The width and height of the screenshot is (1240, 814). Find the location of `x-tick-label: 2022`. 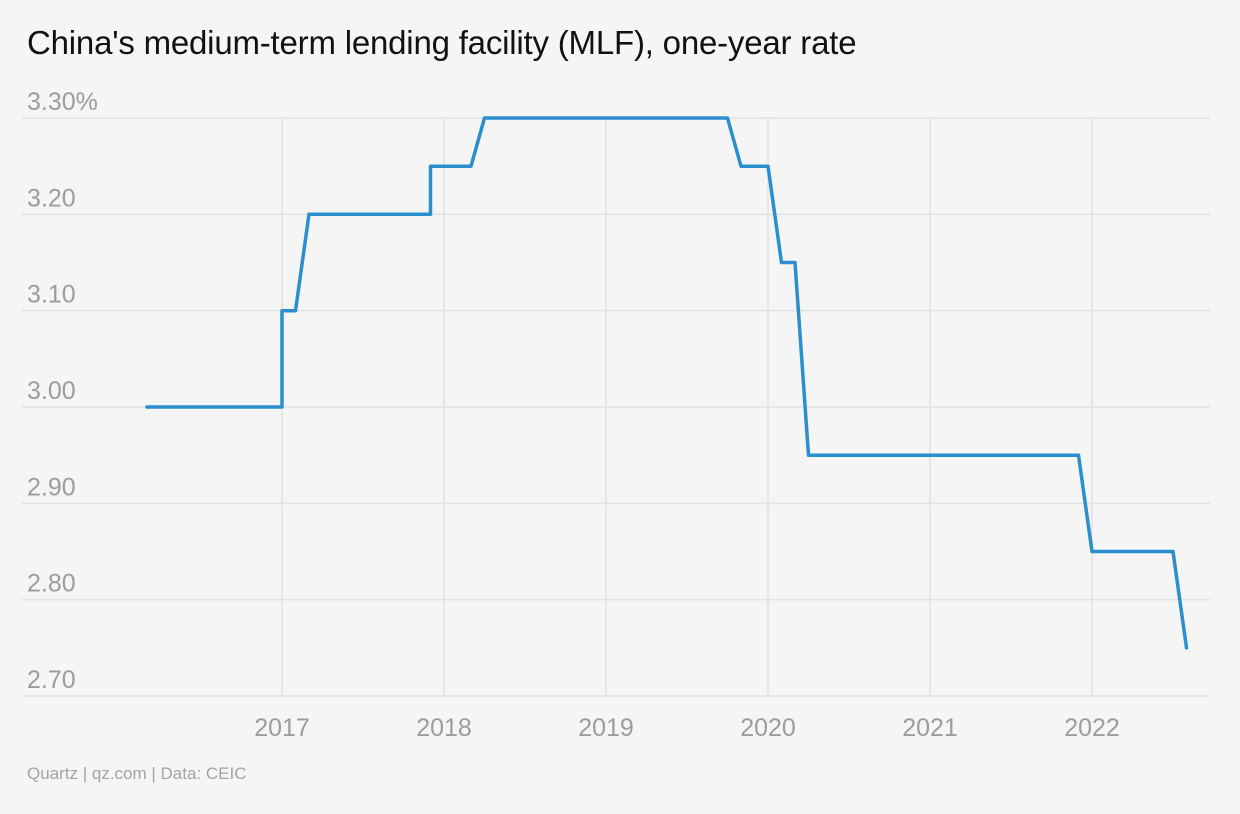

x-tick-label: 2022 is located at coordinates (1092, 728).